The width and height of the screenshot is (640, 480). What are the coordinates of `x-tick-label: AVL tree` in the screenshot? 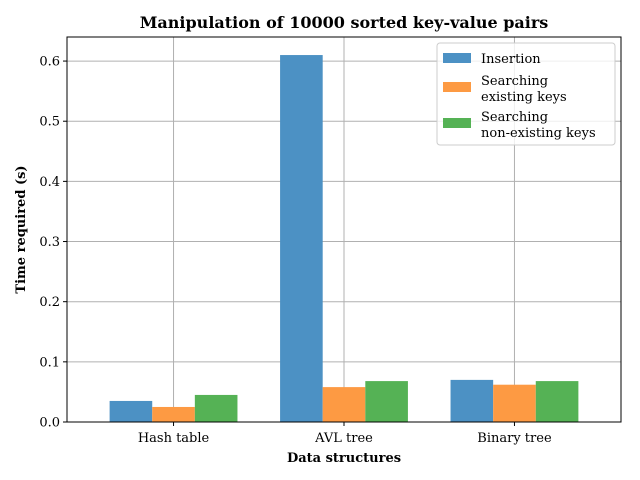 It's located at (343, 438).